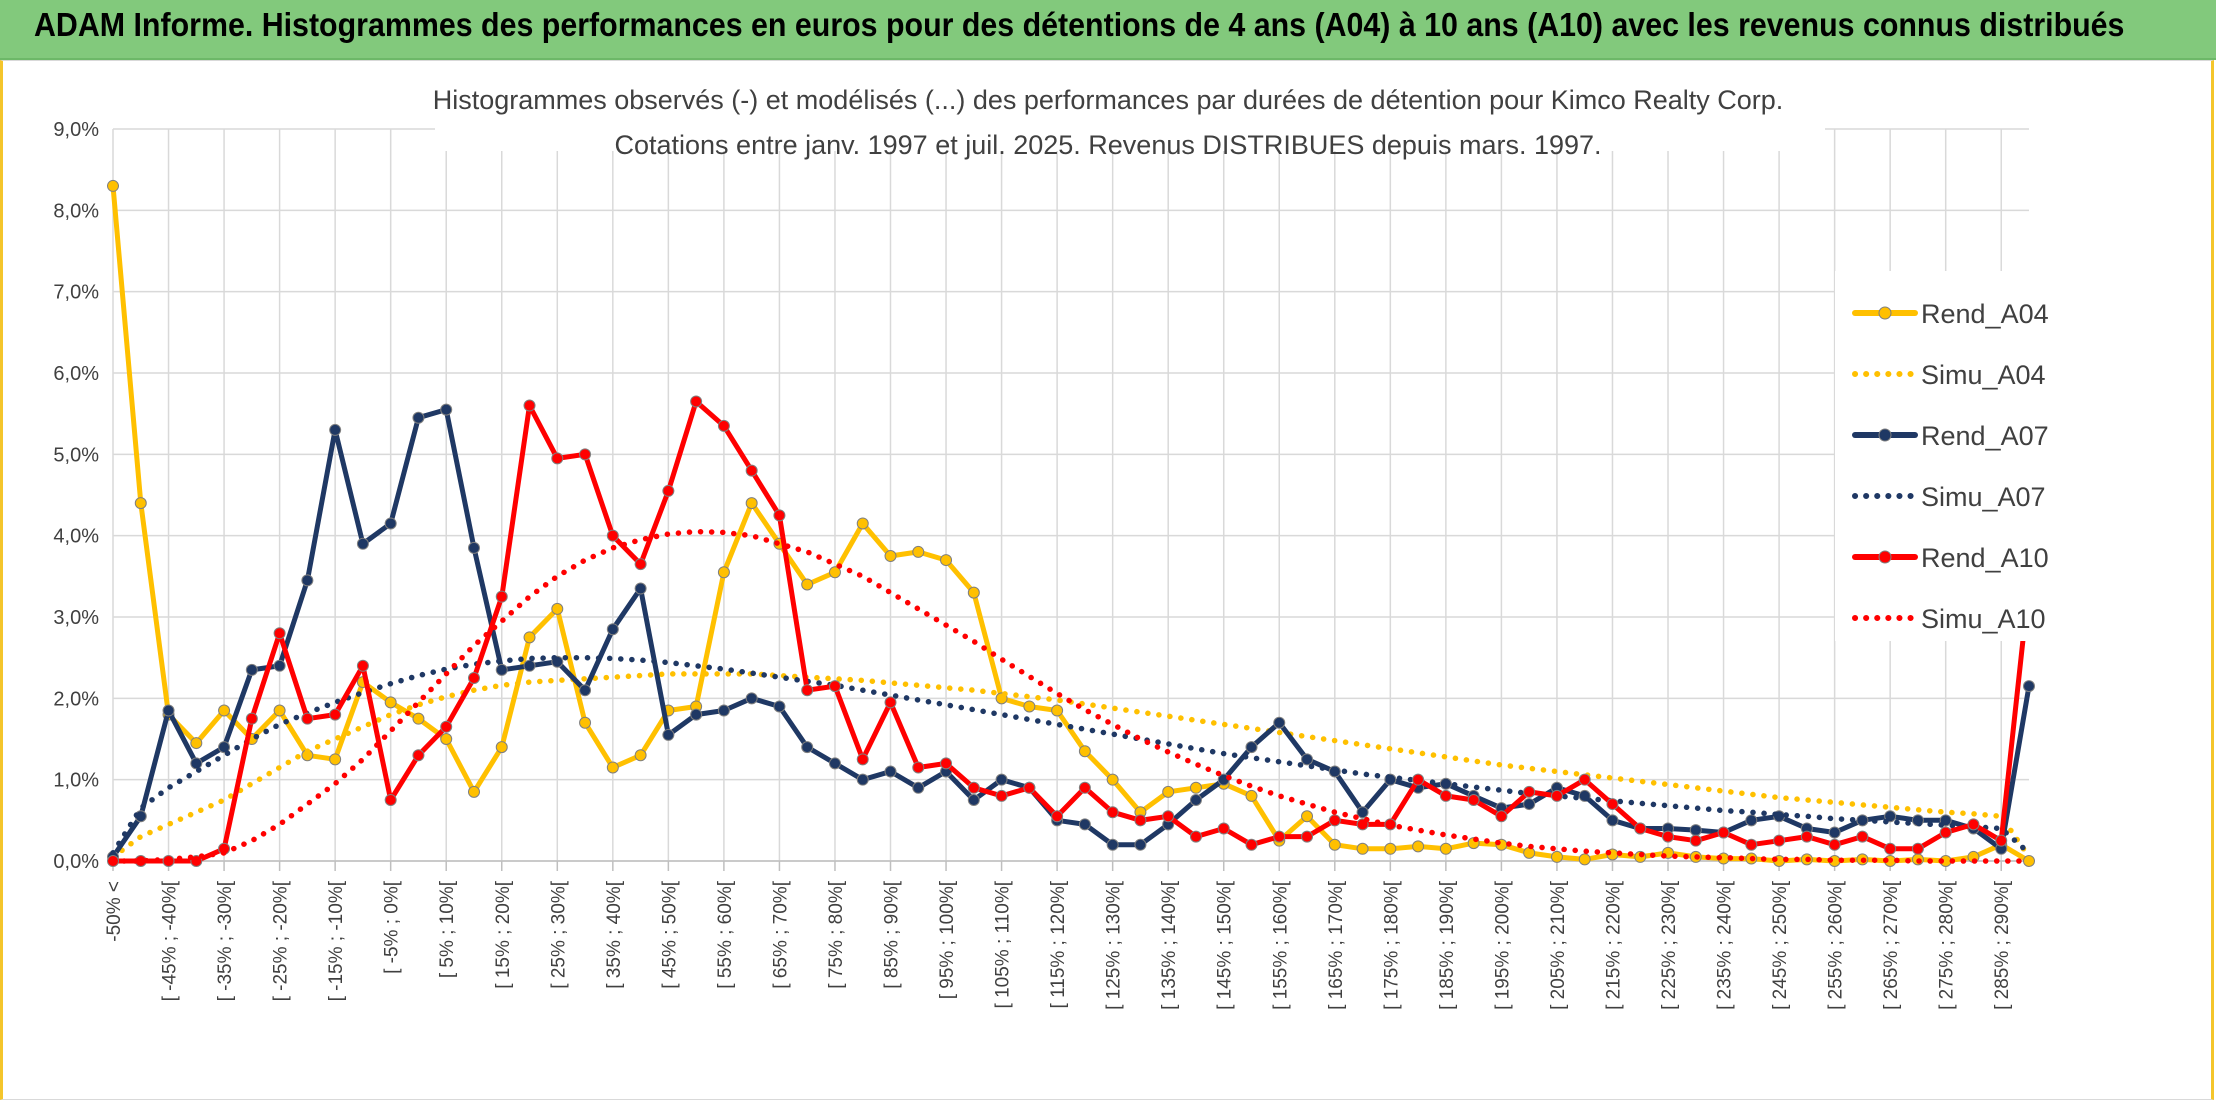 Image resolution: width=2216 pixels, height=1102 pixels. I want to click on y-tick-label: 8,0%, so click(76, 211).